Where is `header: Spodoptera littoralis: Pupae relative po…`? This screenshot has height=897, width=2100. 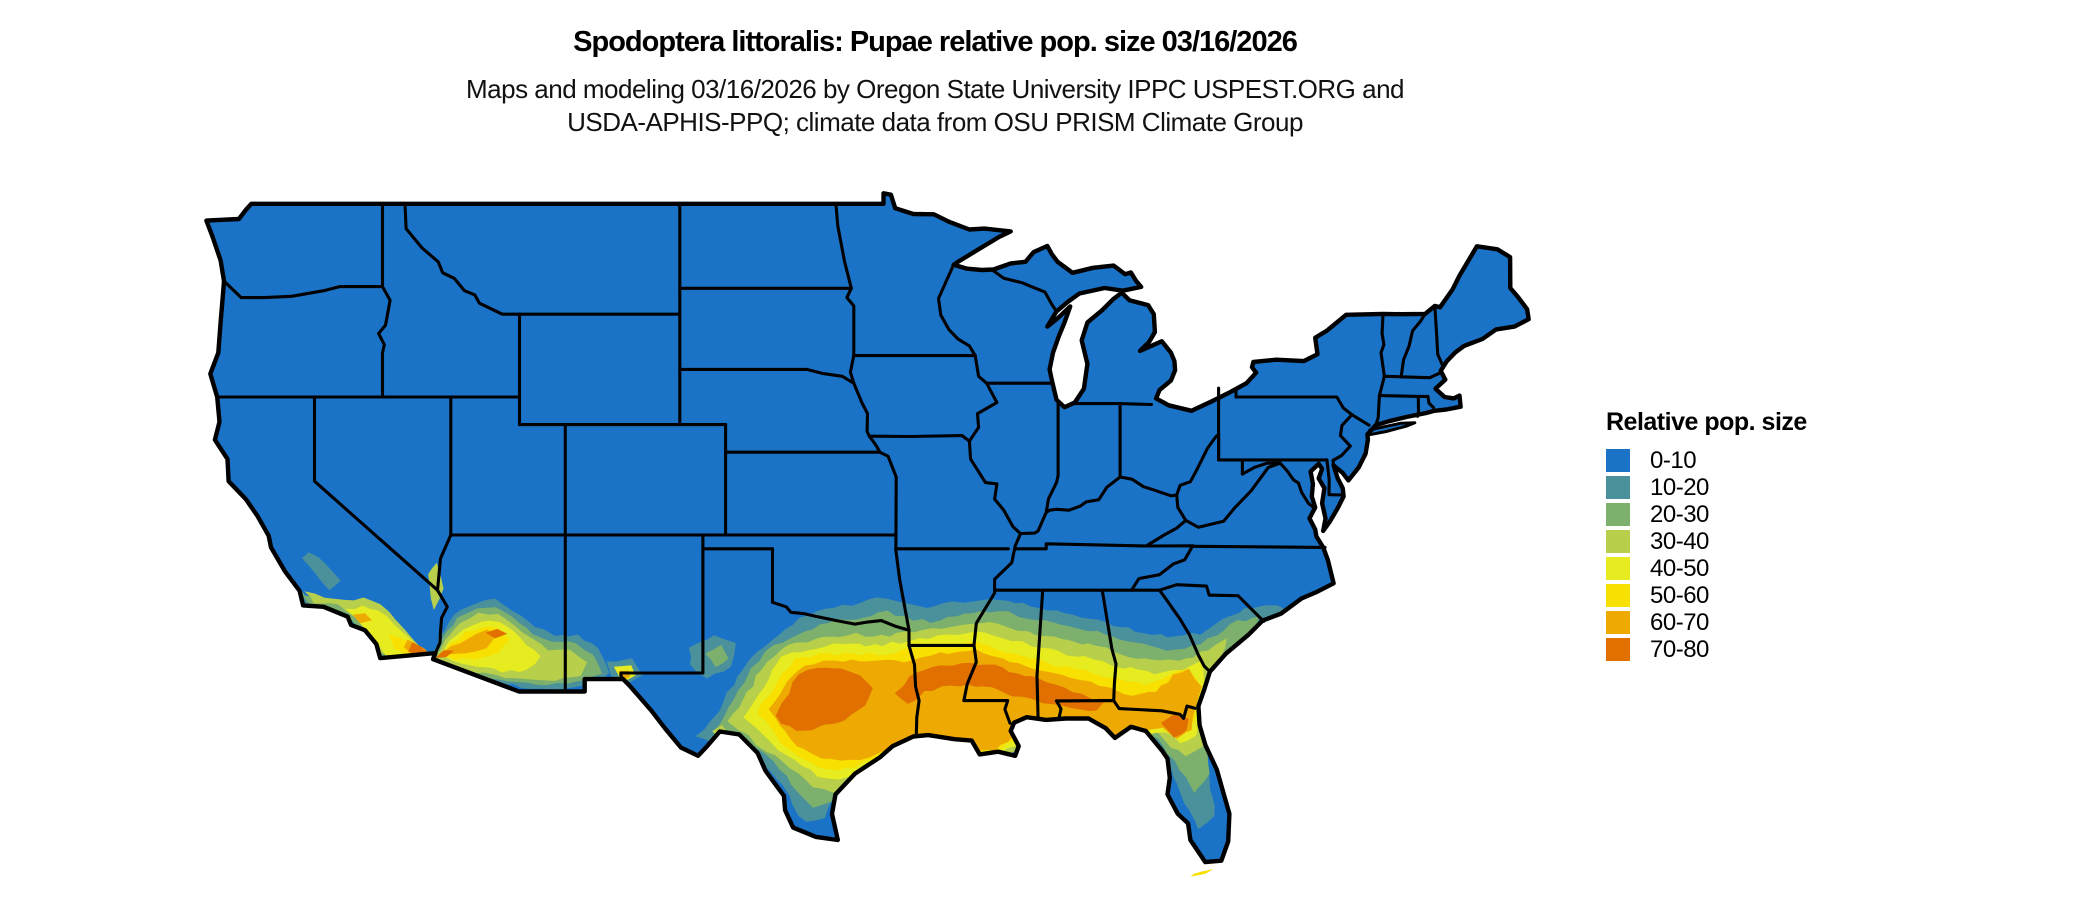 header: Spodoptera littoralis: Pupae relative po… is located at coordinates (935, 69).